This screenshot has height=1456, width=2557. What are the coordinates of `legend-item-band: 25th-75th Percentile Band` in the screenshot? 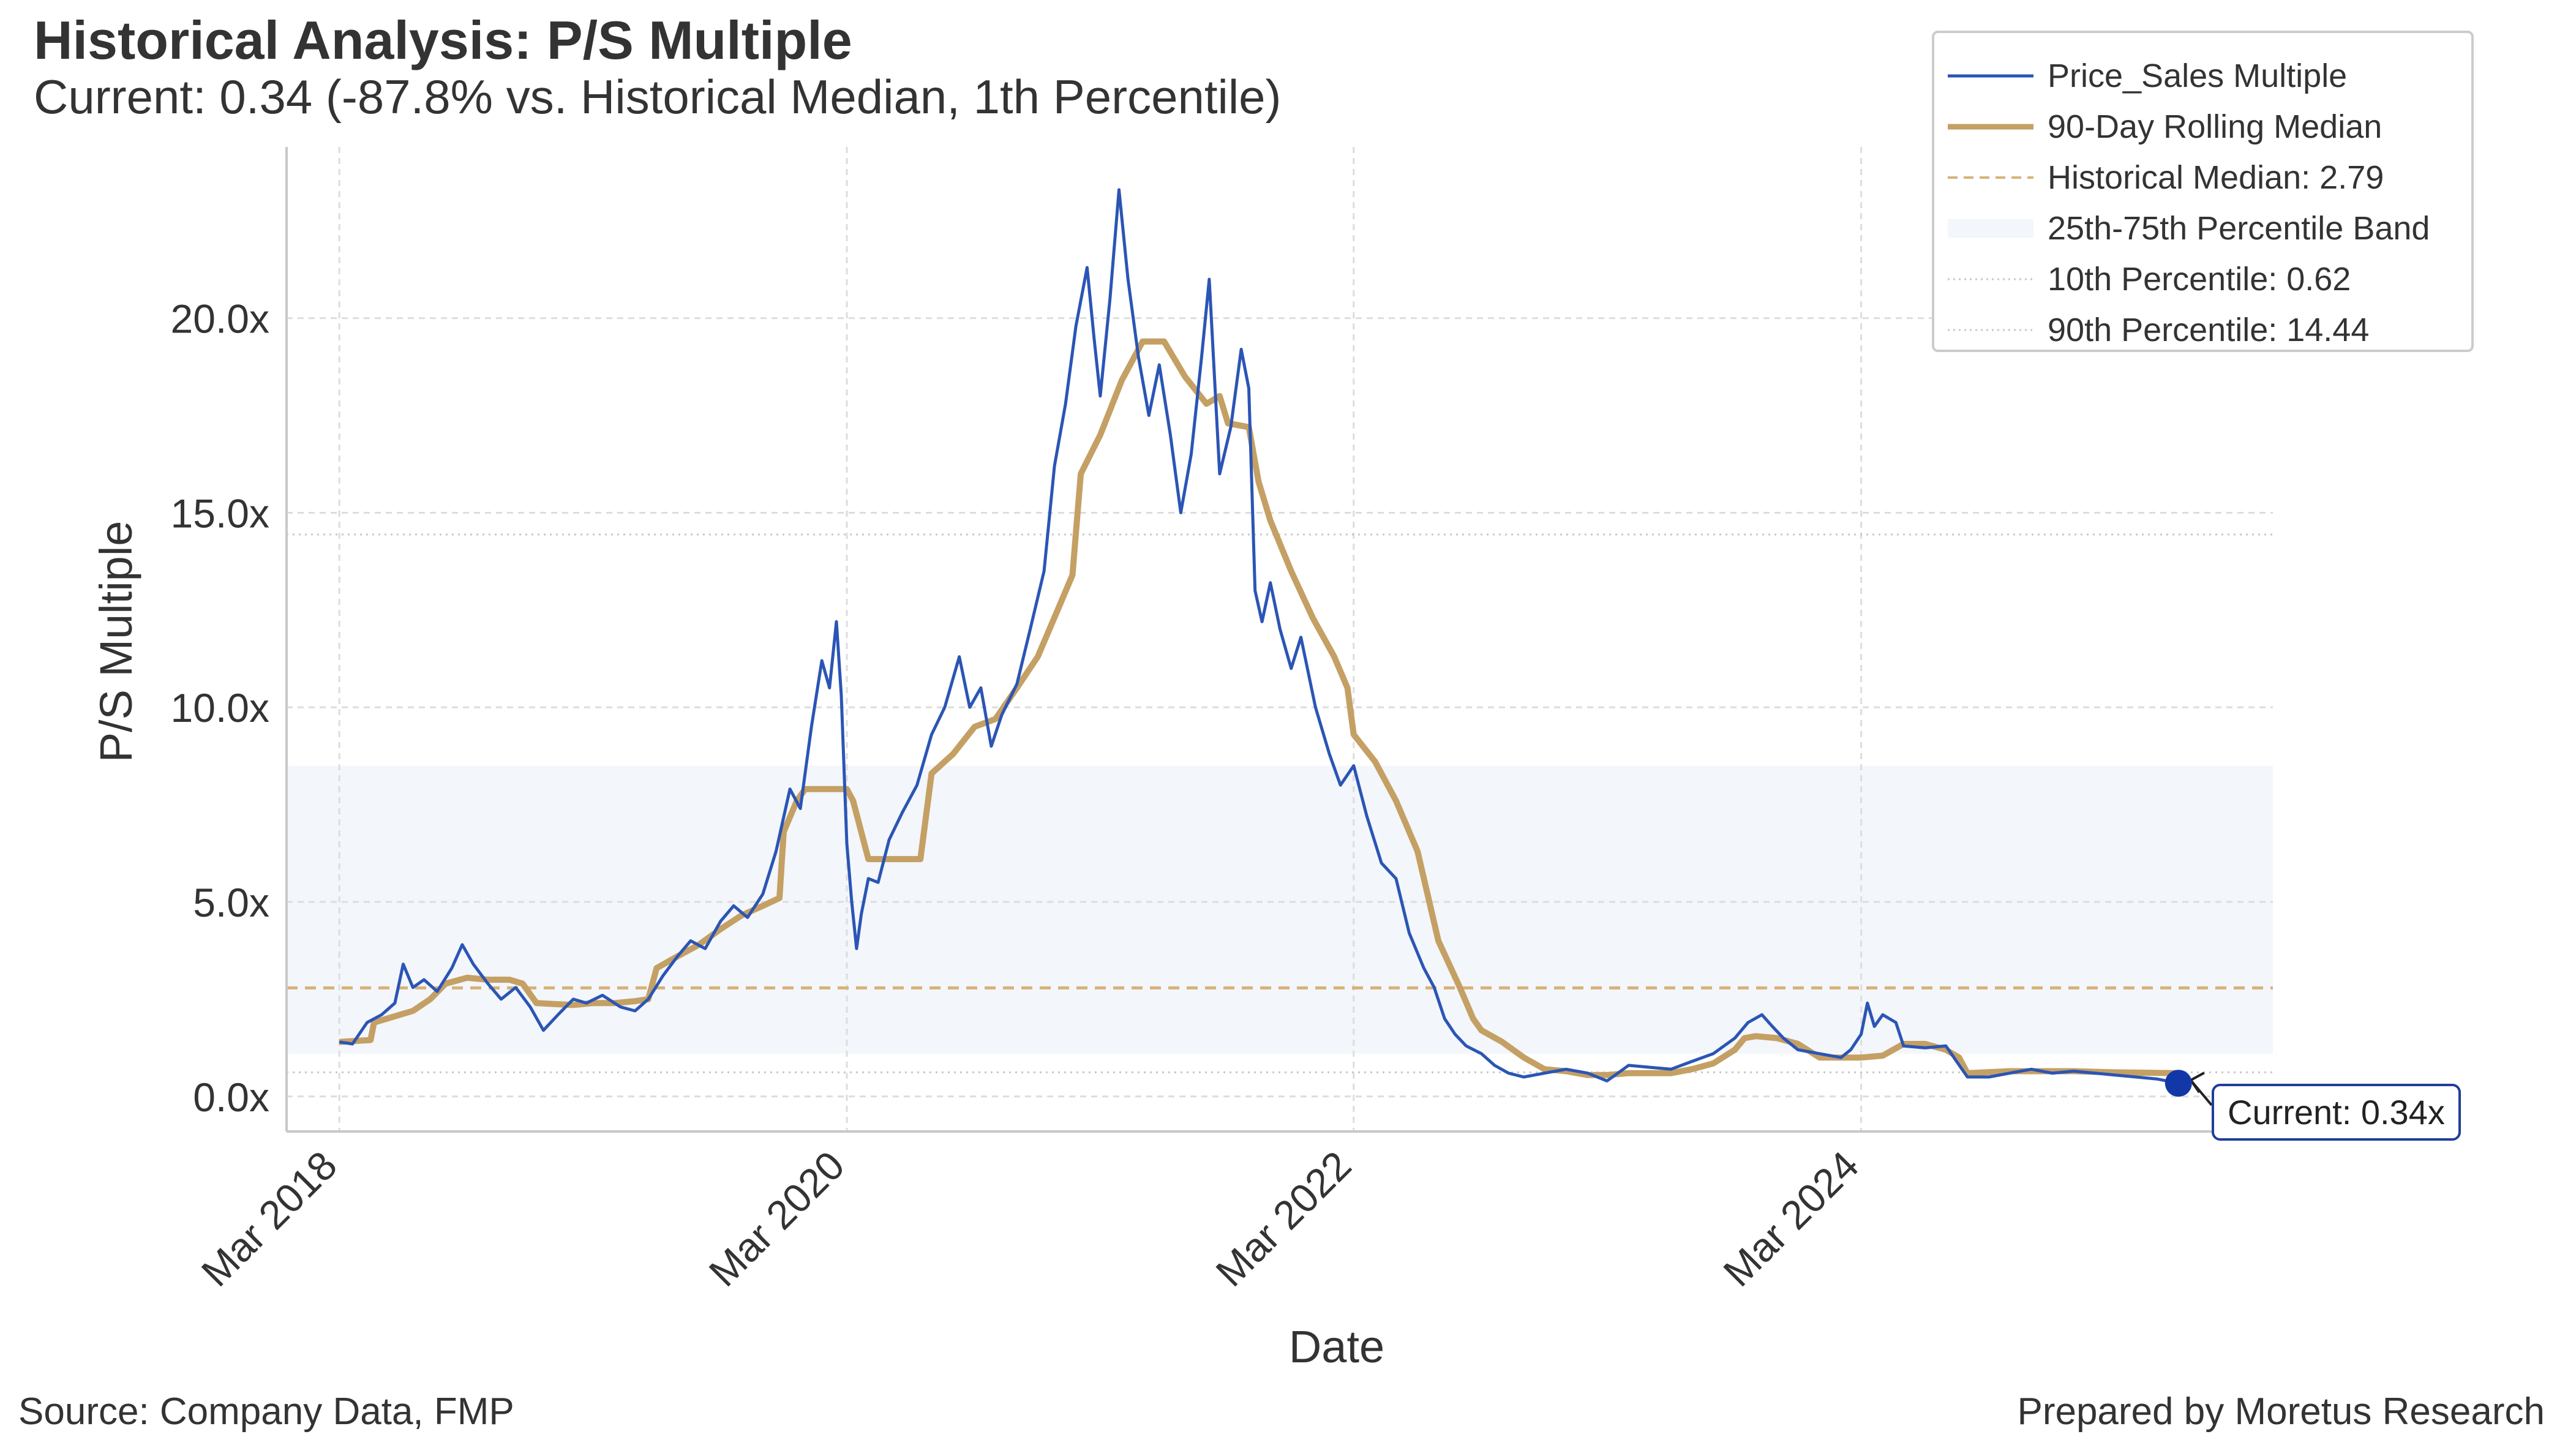 It's located at (2202, 229).